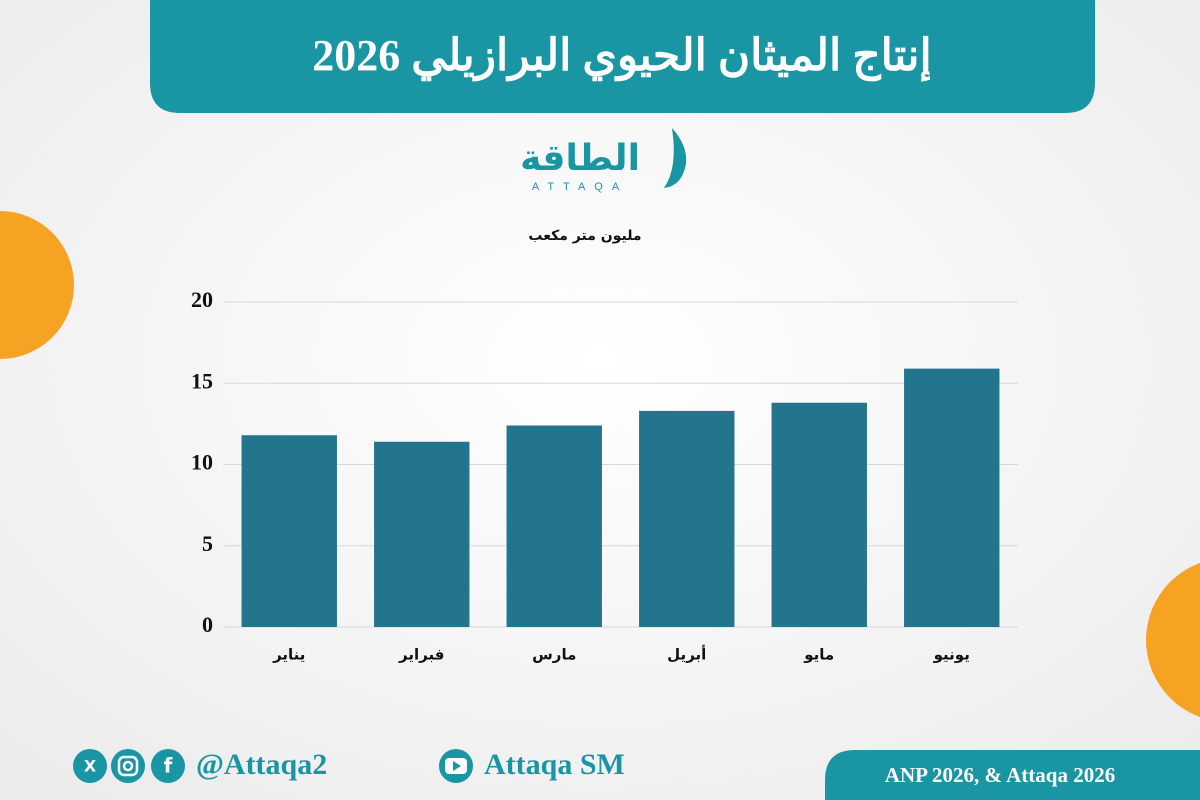 This screenshot has height=800, width=1200. I want to click on x-tick-label: أبريل, so click(686, 654).